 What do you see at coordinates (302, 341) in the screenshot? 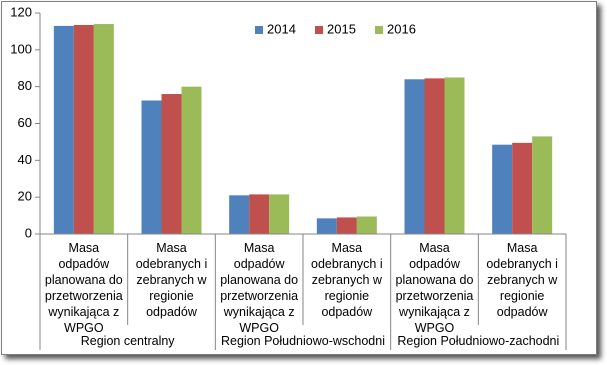
I see `group-label: Region Południowo-wschodni` at bounding box center [302, 341].